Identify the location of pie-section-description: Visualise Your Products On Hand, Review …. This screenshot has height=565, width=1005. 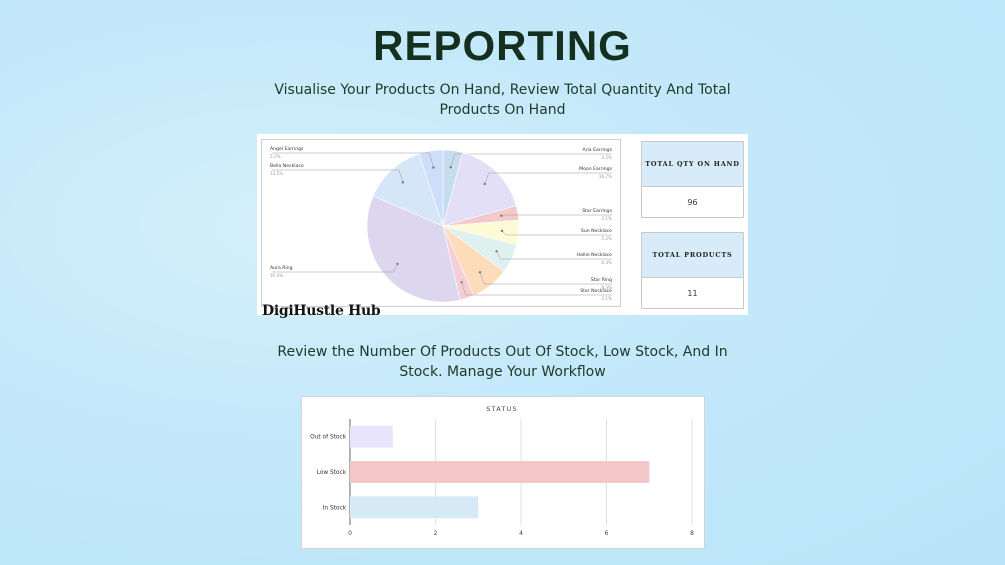
(502, 100).